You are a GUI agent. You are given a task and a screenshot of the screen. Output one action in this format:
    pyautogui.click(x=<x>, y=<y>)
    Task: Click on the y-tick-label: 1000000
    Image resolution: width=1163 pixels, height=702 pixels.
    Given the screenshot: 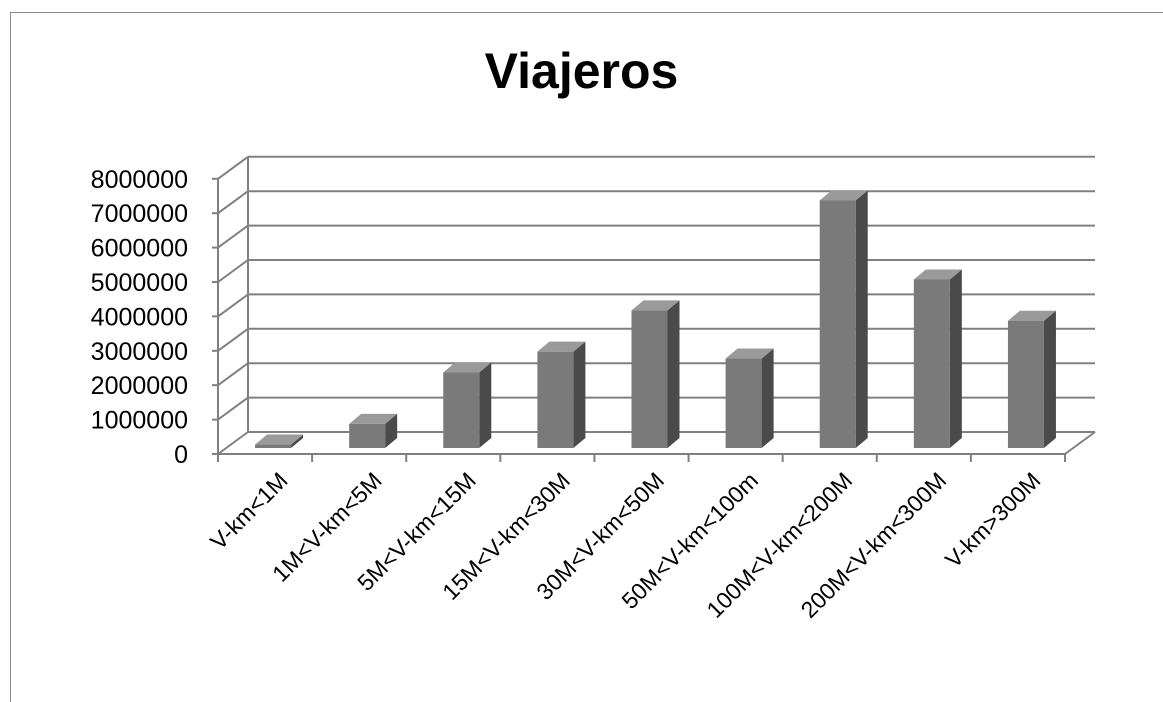 What is the action you would take?
    pyautogui.click(x=139, y=421)
    